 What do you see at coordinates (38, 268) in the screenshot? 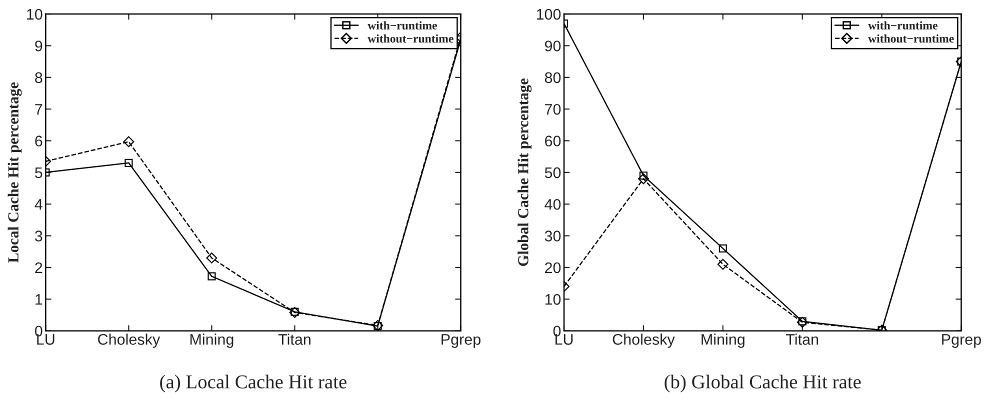
I see `y-tick-label: 2` at bounding box center [38, 268].